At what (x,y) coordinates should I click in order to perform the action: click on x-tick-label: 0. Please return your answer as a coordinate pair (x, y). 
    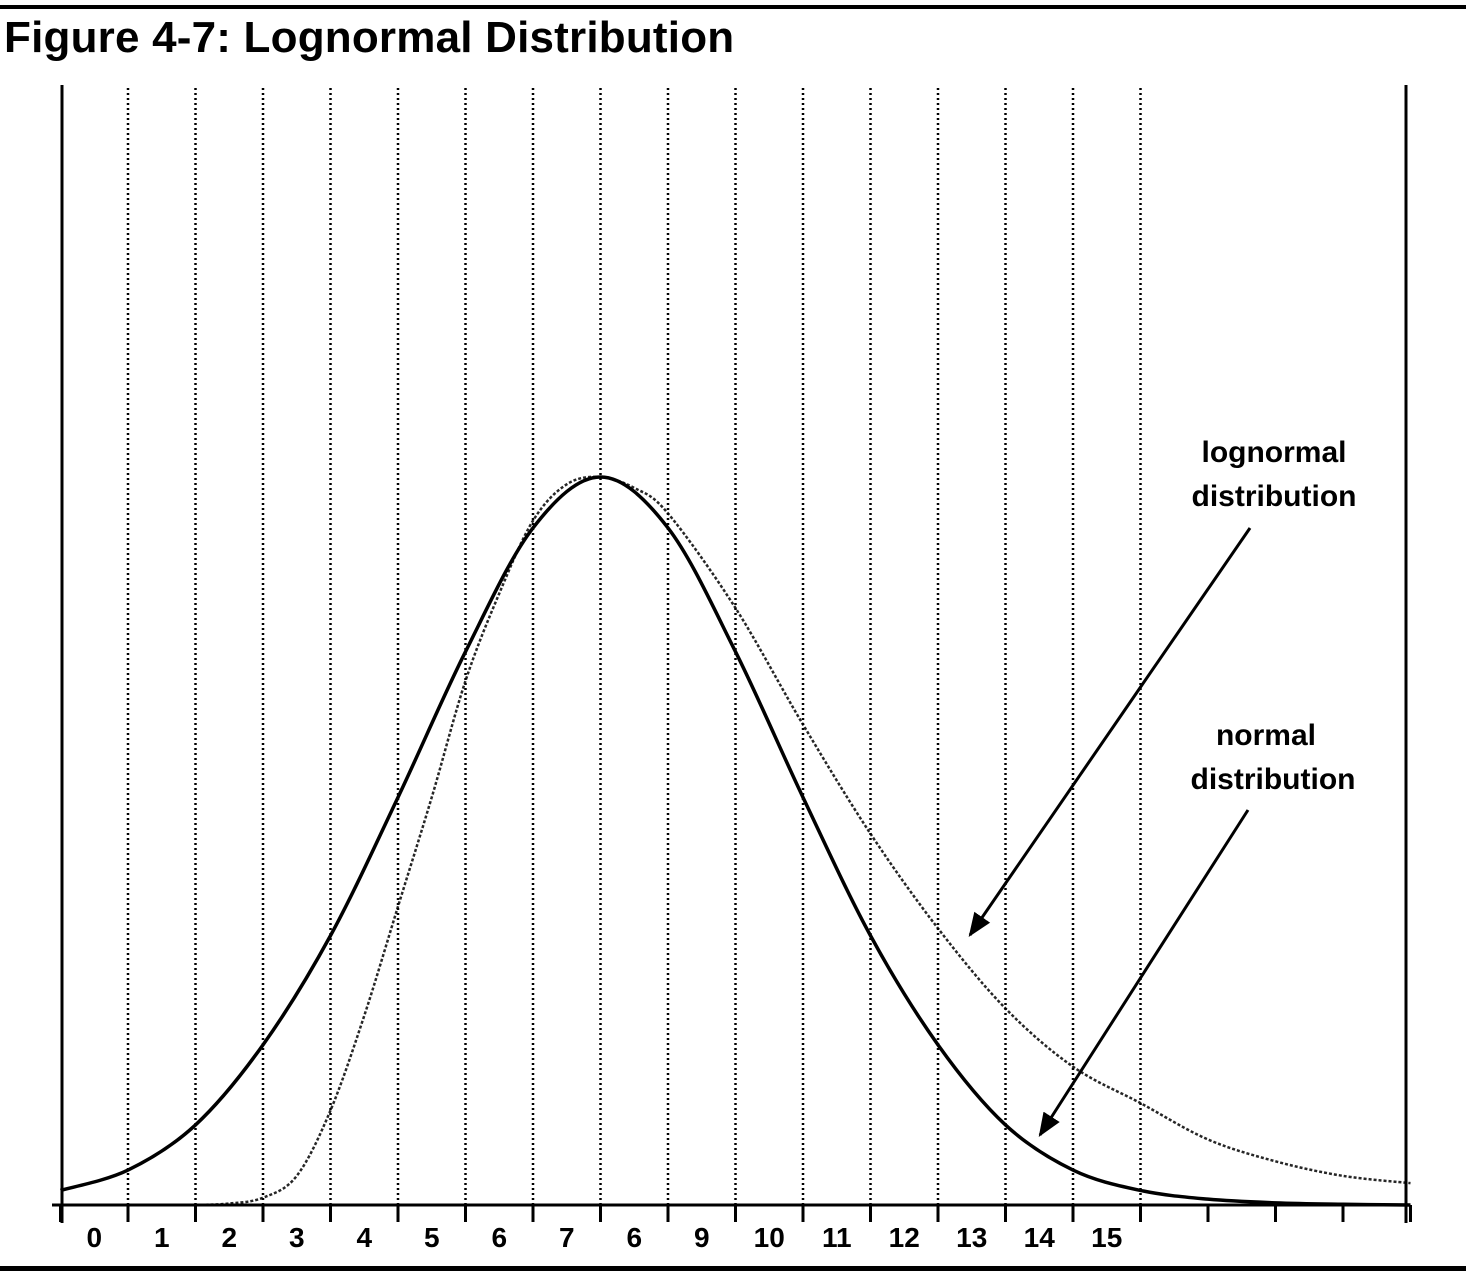
    Looking at the image, I should click on (94, 1237).